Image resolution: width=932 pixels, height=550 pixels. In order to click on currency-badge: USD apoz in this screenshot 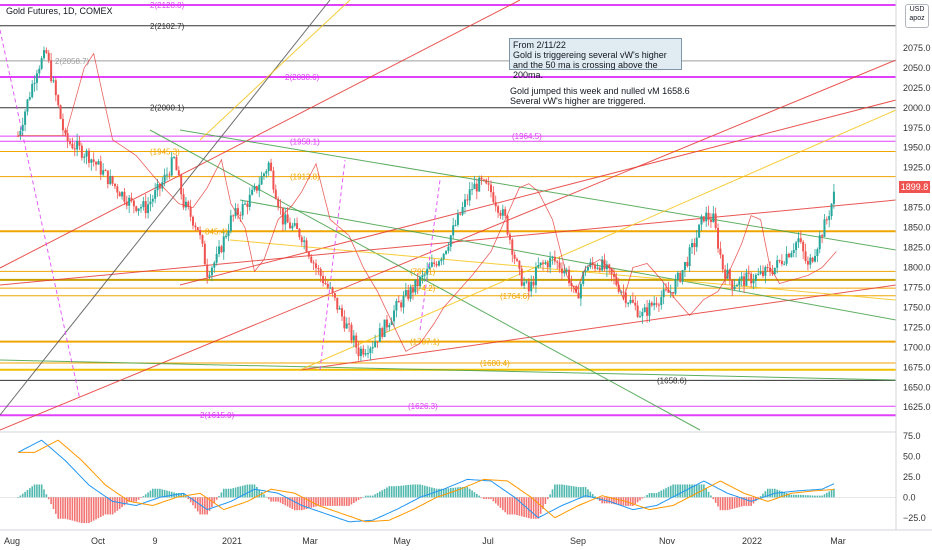, I will do `click(917, 16)`.